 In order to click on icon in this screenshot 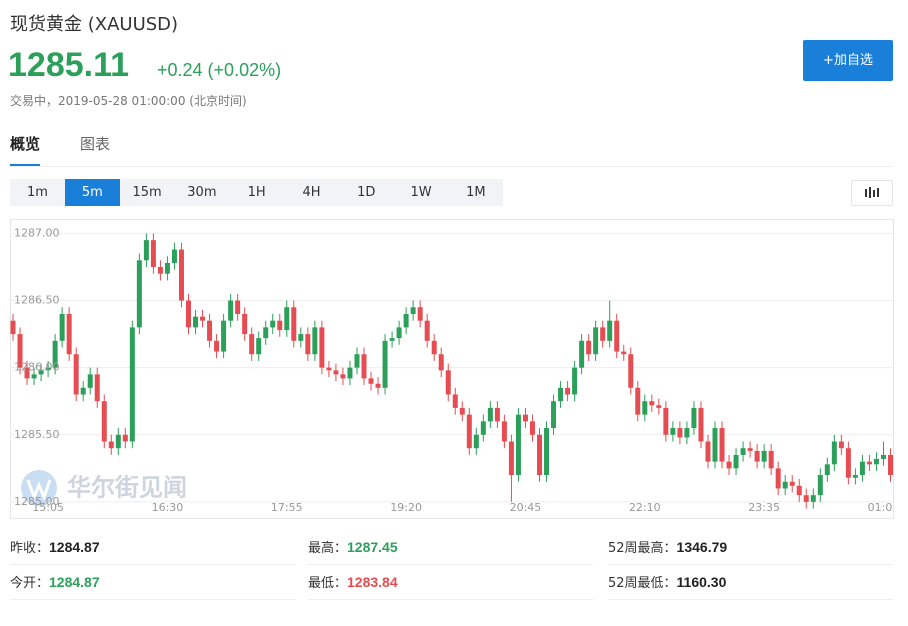, I will do `click(872, 192)`.